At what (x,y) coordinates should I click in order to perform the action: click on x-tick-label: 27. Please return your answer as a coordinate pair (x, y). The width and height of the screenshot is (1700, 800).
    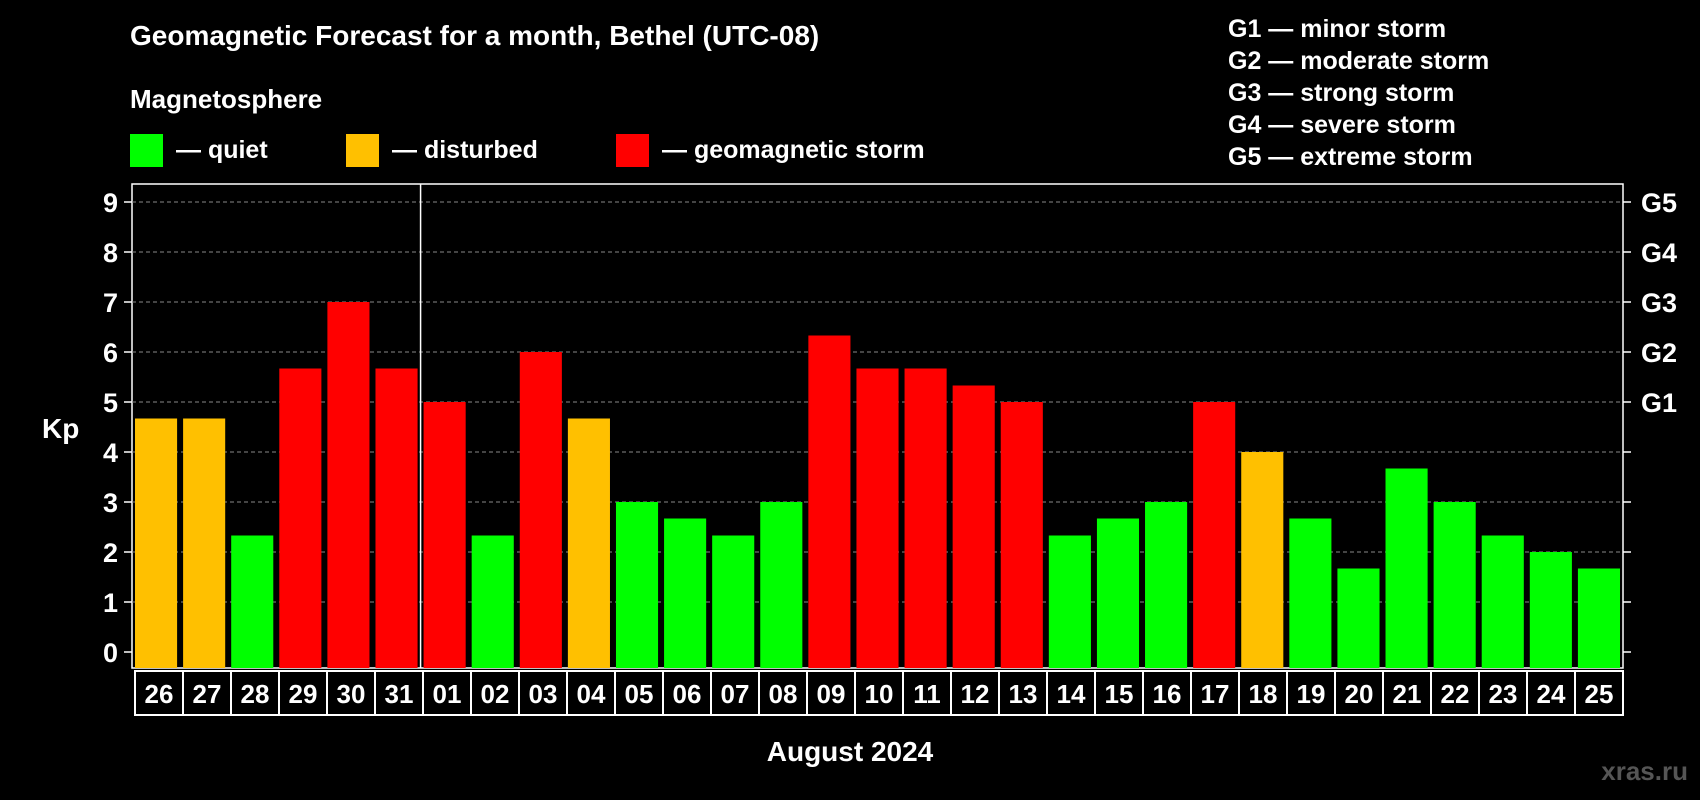
    Looking at the image, I should click on (207, 694).